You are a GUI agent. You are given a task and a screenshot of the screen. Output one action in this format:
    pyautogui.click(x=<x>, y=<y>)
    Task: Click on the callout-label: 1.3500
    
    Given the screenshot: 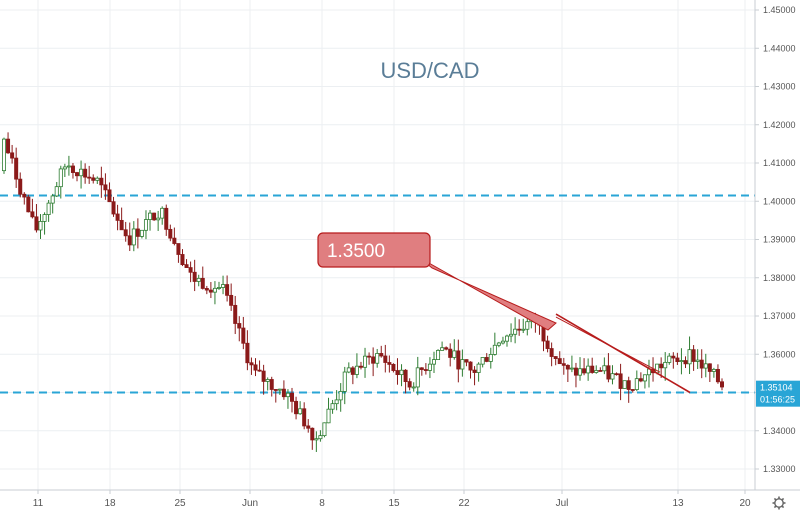 What is the action you would take?
    pyautogui.click(x=356, y=251)
    